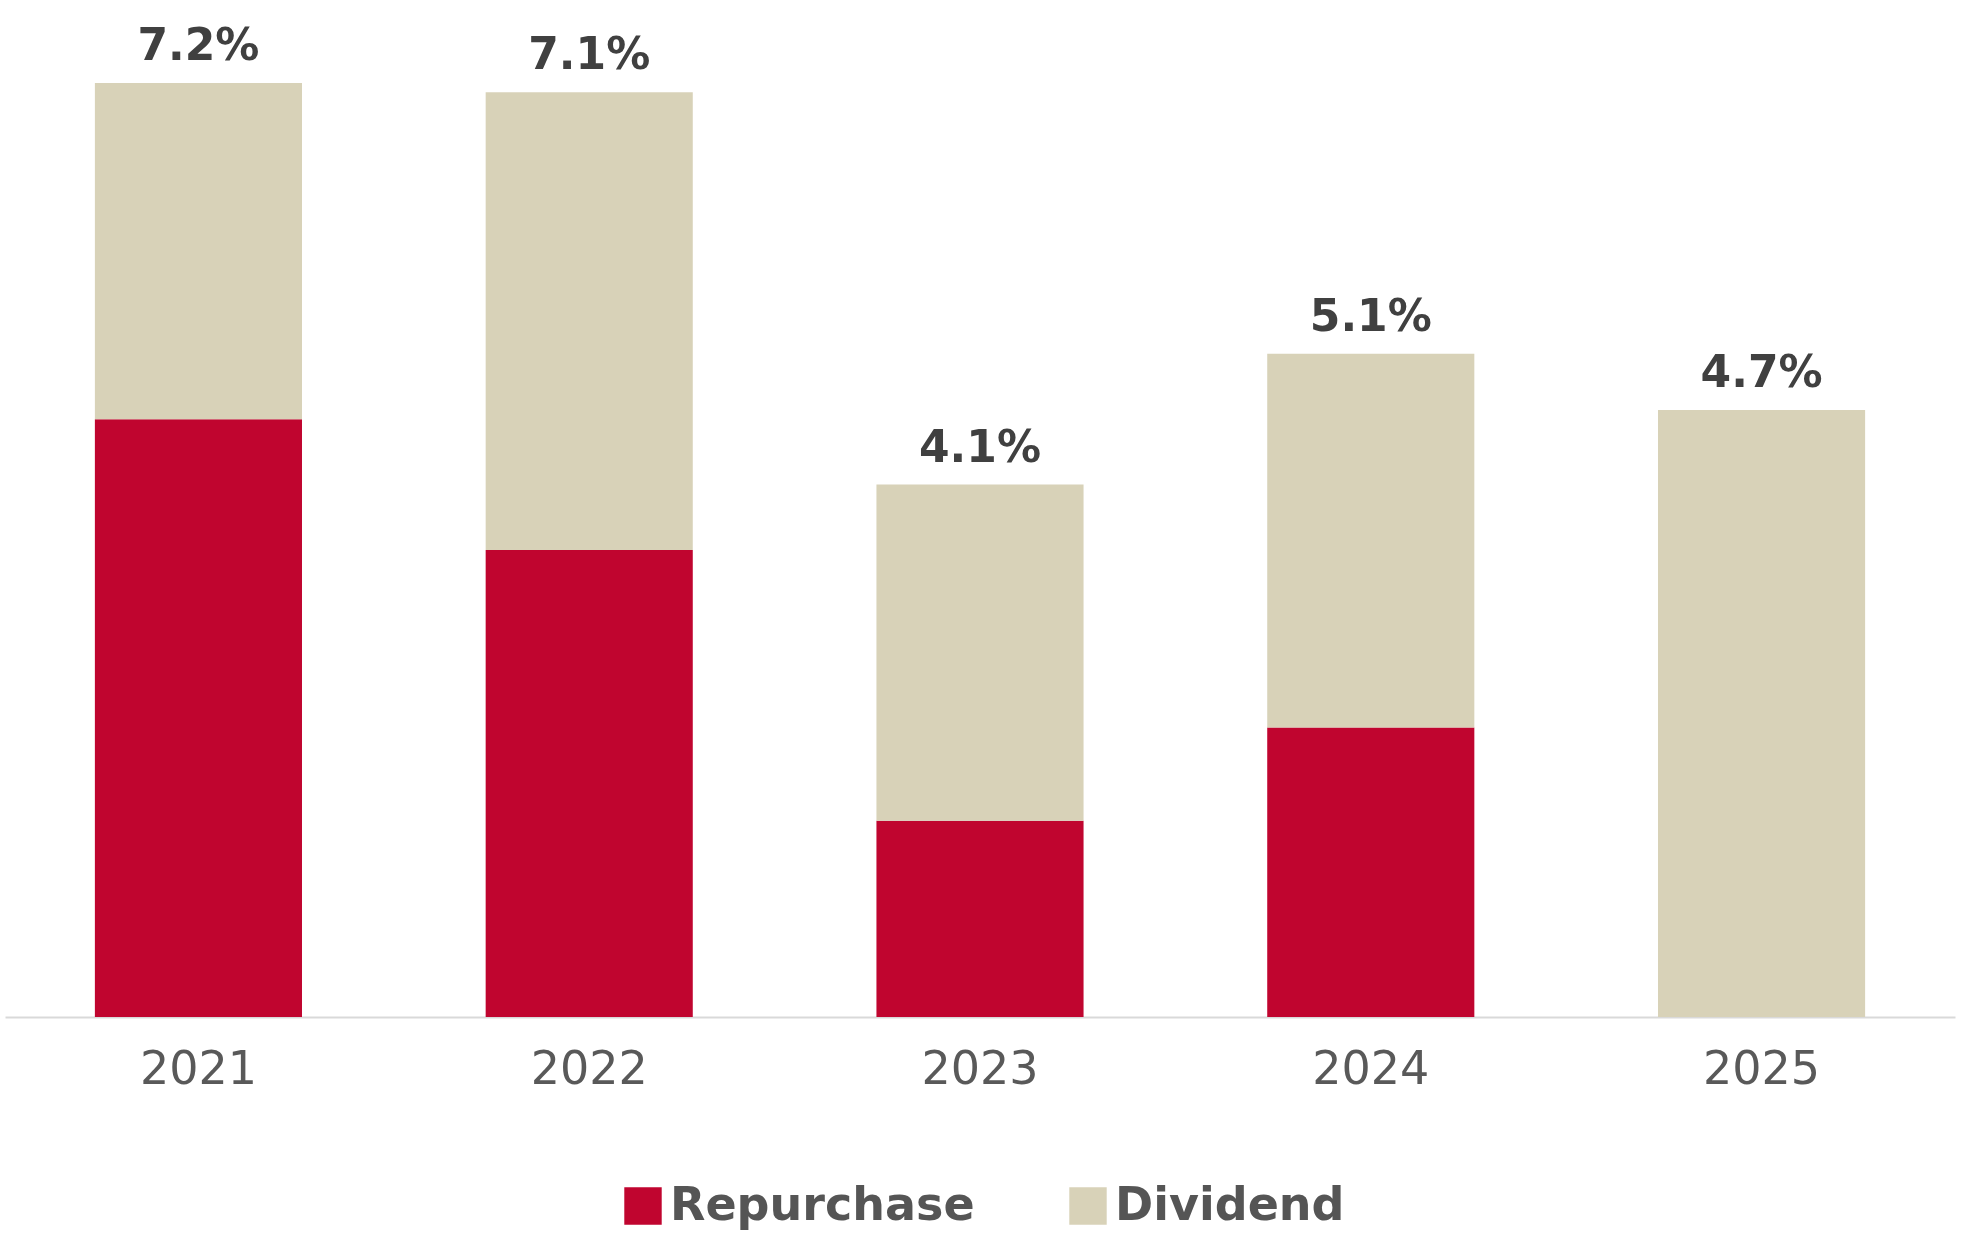 This screenshot has width=1964, height=1241. What do you see at coordinates (589, 54) in the screenshot?
I see `annotation: 7.1%` at bounding box center [589, 54].